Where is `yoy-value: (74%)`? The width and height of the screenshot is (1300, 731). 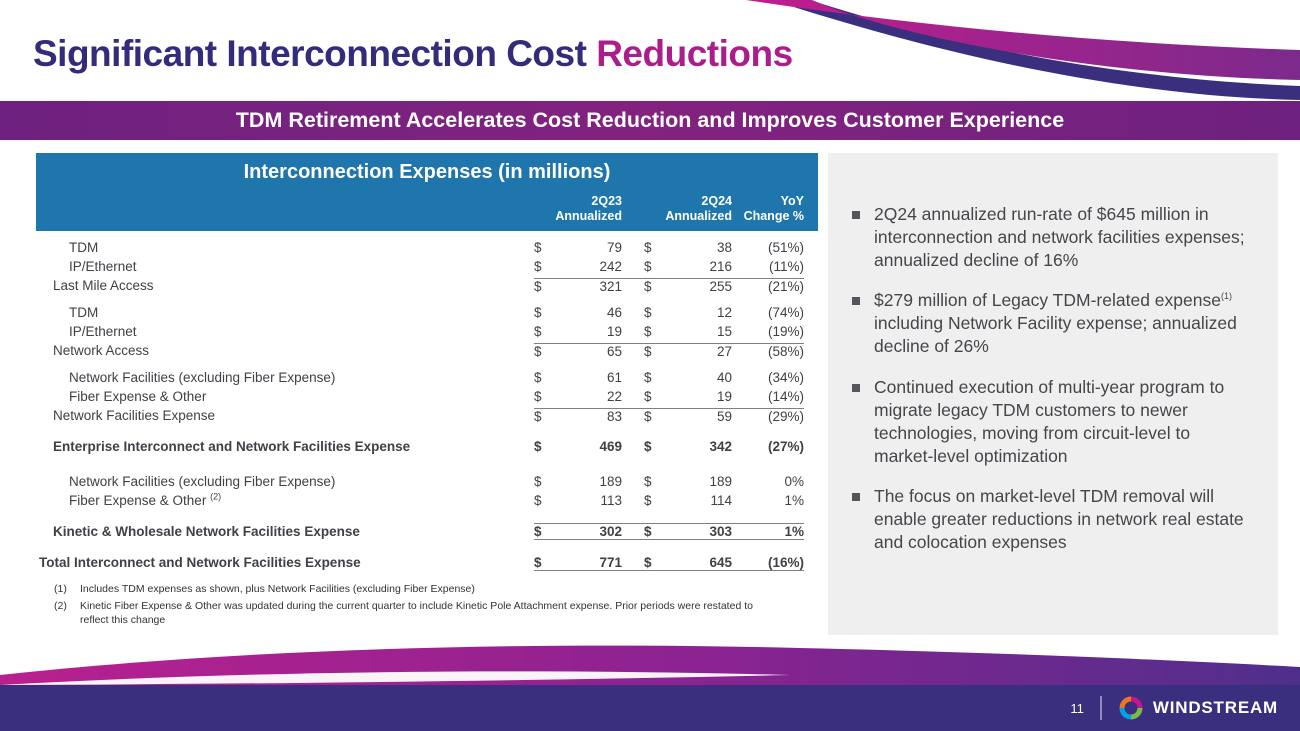
yoy-value: (74%) is located at coordinates (785, 312).